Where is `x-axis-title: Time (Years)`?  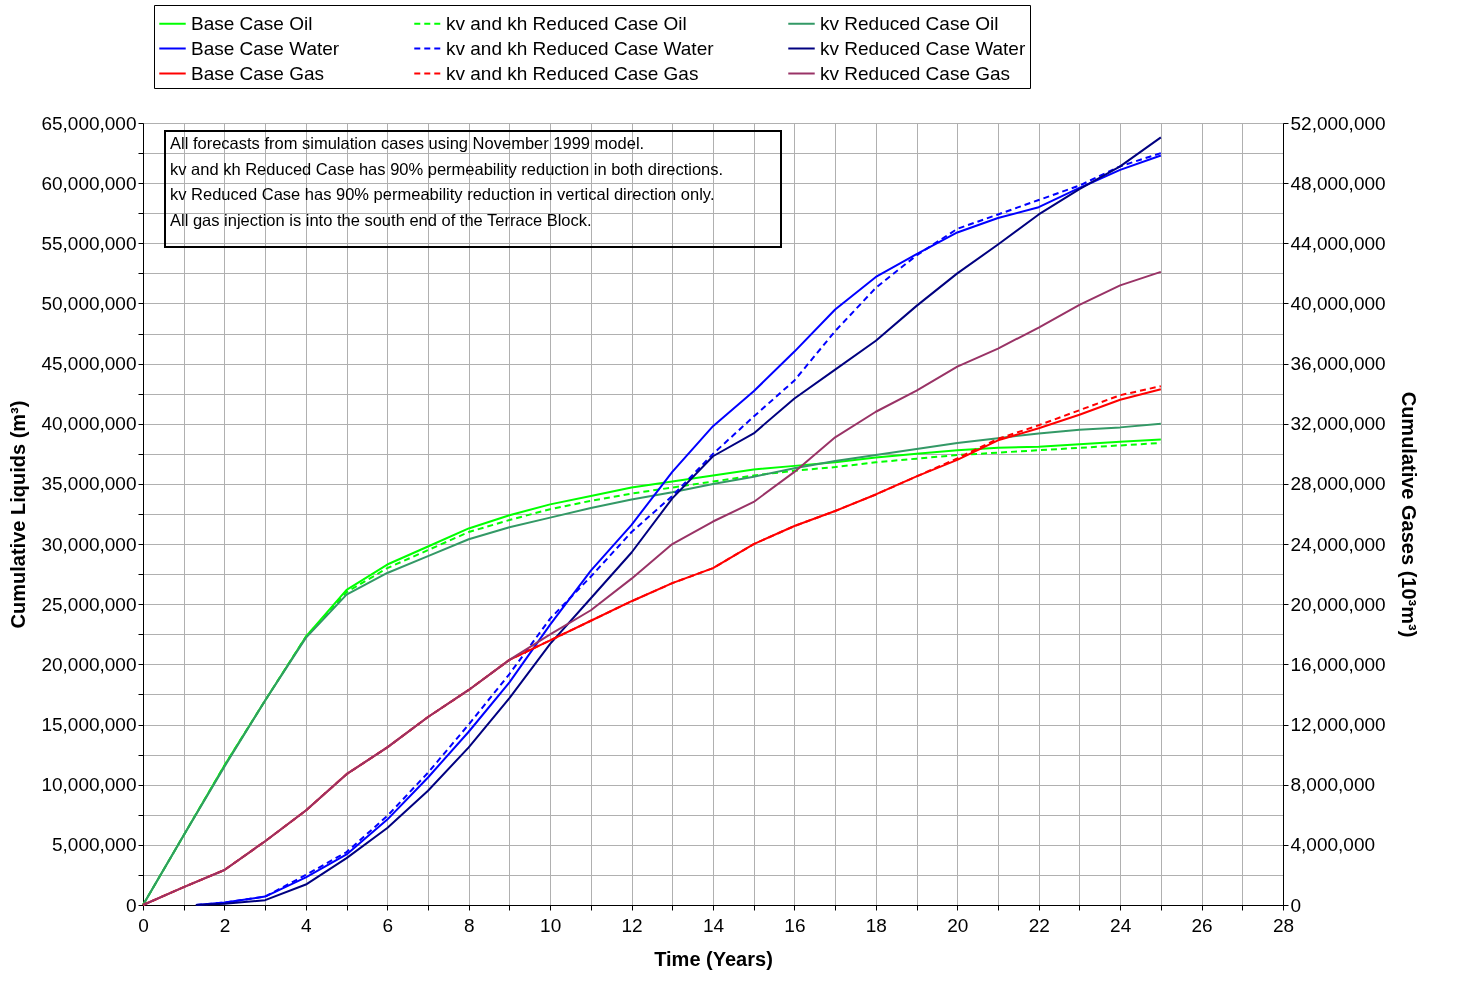 x-axis-title: Time (Years) is located at coordinates (713, 958).